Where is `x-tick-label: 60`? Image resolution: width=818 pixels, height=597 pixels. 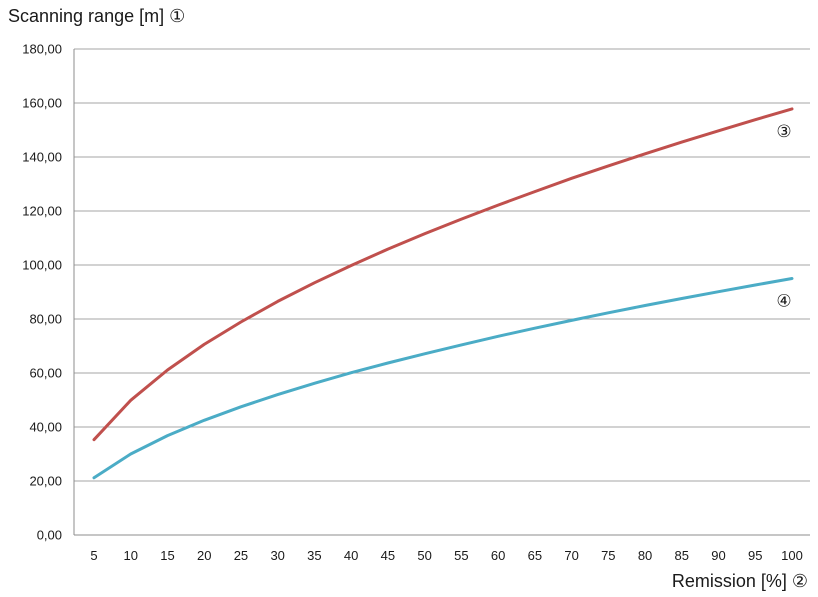
x-tick-label: 60 is located at coordinates (498, 555).